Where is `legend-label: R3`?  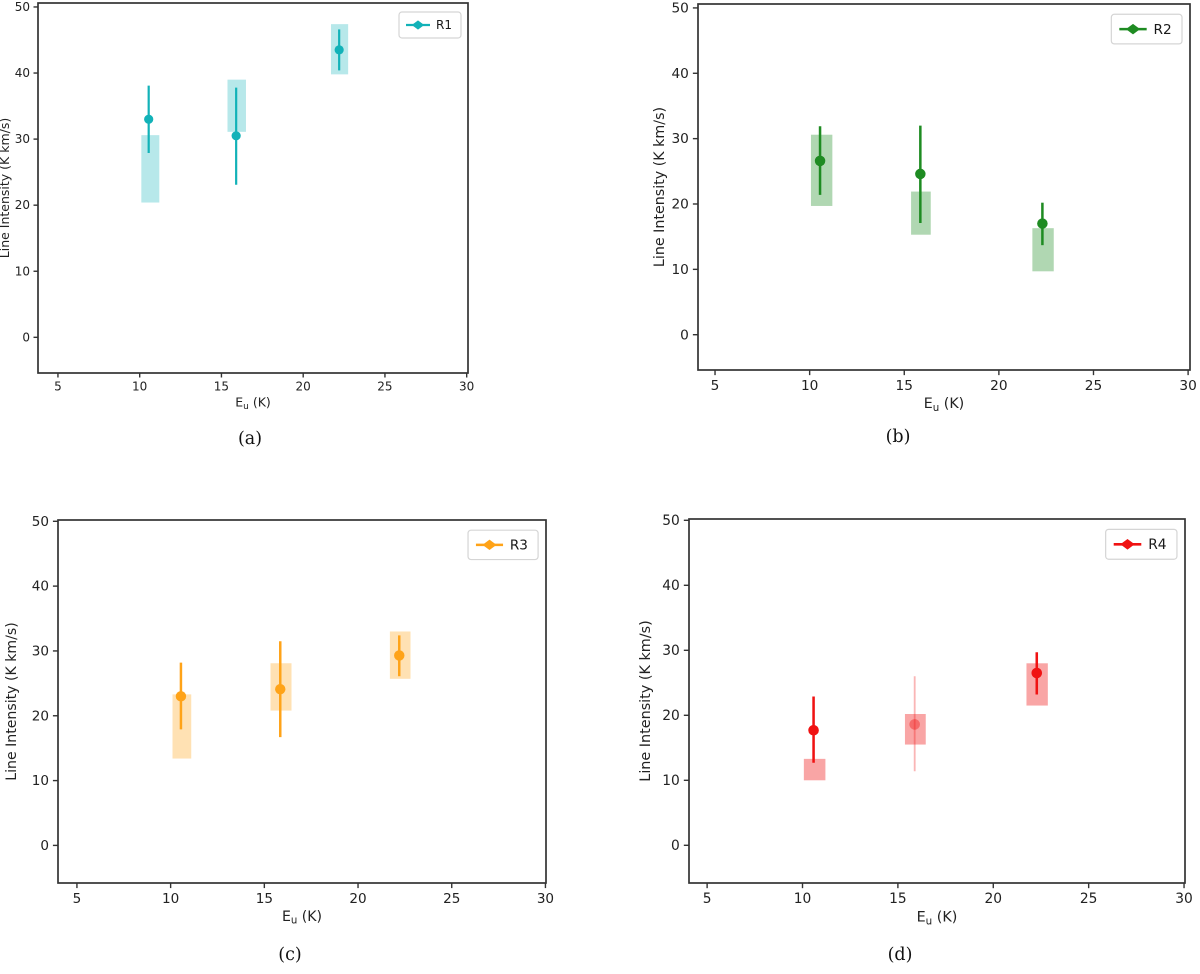 legend-label: R3 is located at coordinates (519, 546).